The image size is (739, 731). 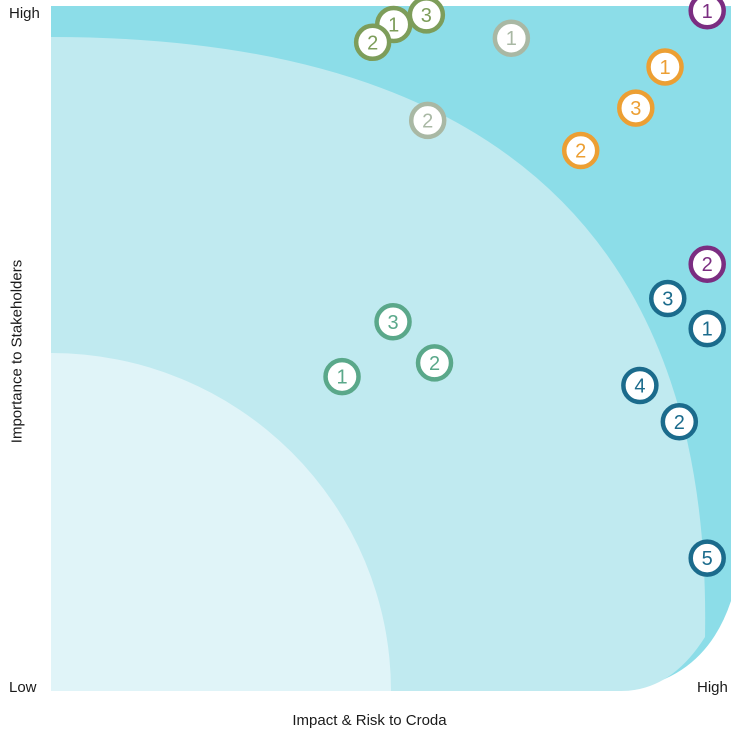 I want to click on data-point-label: 5, so click(x=707, y=559).